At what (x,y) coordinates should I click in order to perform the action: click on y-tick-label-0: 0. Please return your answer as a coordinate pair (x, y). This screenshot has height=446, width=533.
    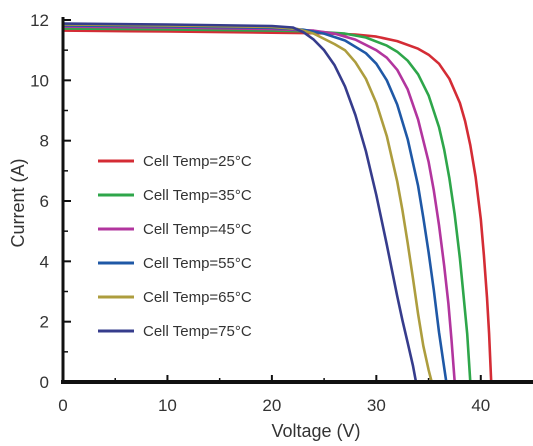
    Looking at the image, I should click on (44, 382).